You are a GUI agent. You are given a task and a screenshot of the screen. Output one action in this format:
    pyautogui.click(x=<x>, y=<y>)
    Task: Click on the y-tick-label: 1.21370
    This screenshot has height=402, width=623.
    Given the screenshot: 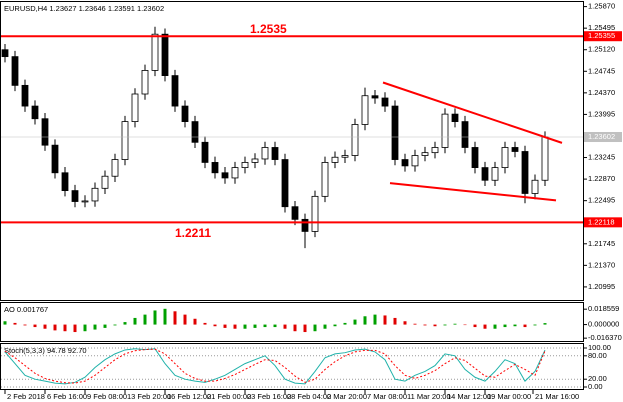 What is the action you would take?
    pyautogui.click(x=601, y=264)
    